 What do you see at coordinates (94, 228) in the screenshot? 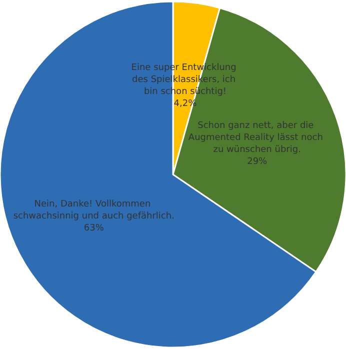
I see `data-label: 63%` at bounding box center [94, 228].